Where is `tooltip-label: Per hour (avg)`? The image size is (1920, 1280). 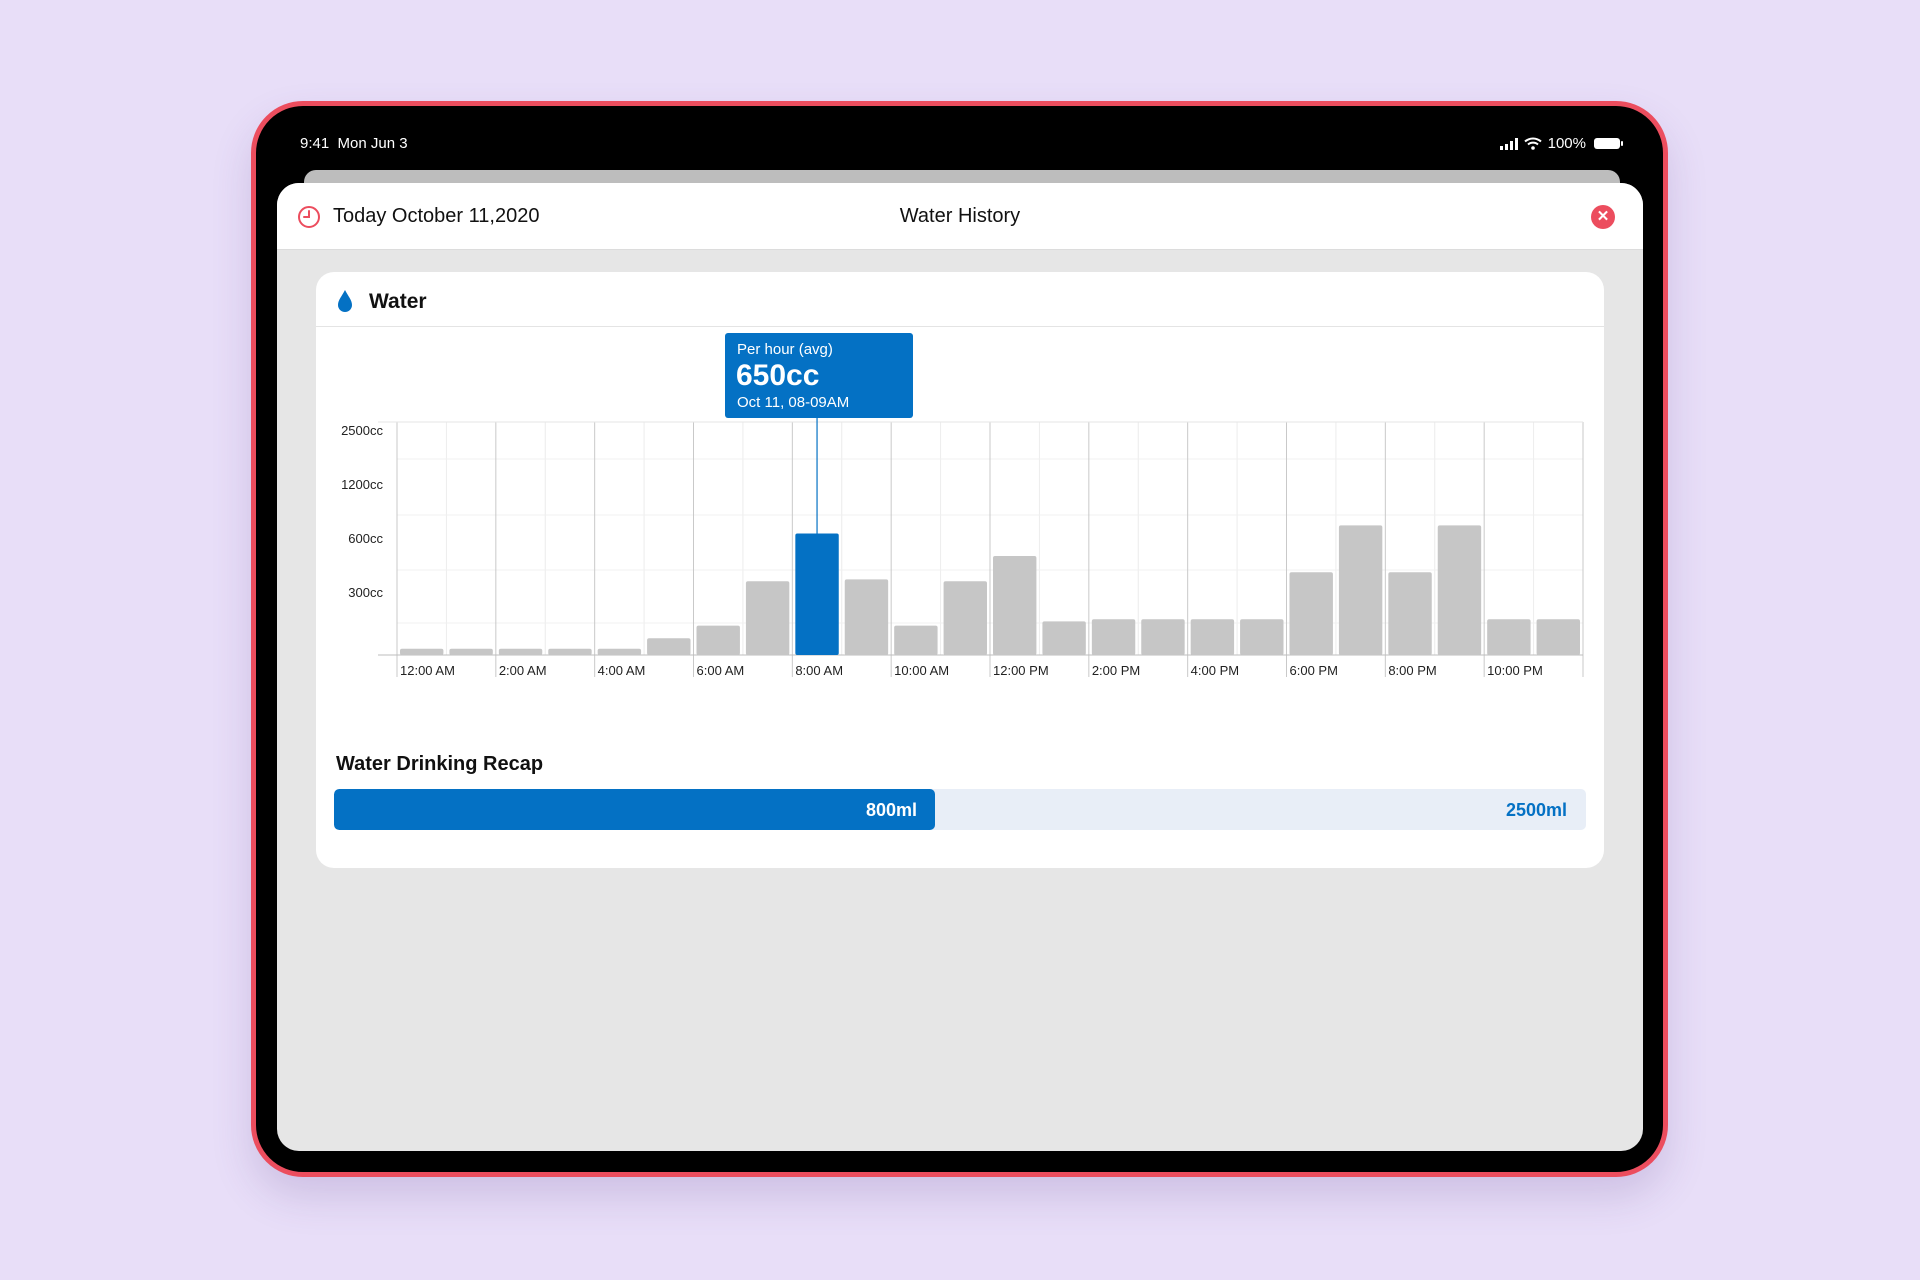
tooltip-label: Per hour (avg) is located at coordinates (785, 349).